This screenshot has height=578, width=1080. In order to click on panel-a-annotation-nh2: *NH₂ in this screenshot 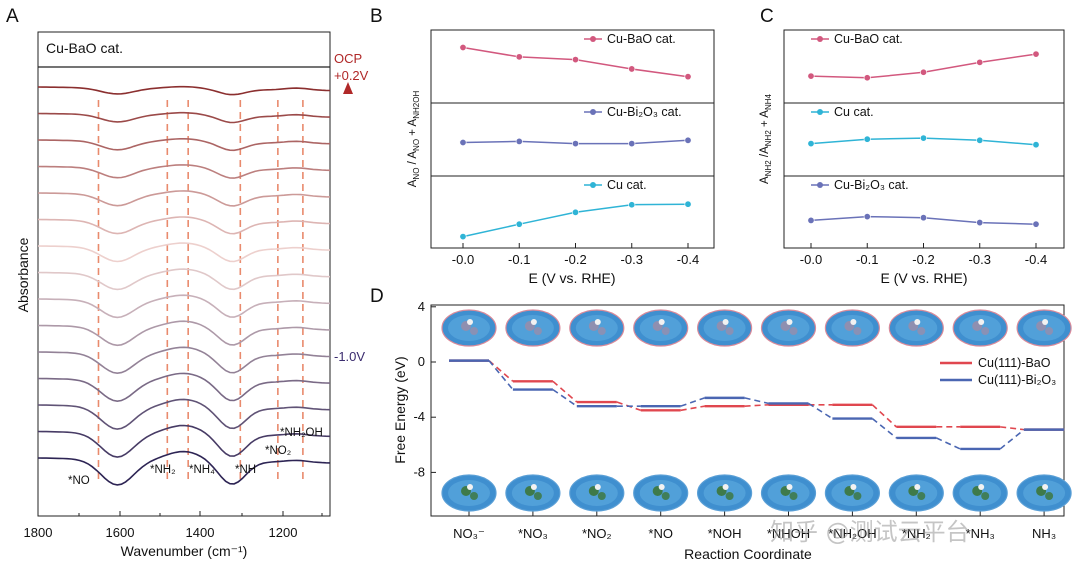, I will do `click(163, 470)`.